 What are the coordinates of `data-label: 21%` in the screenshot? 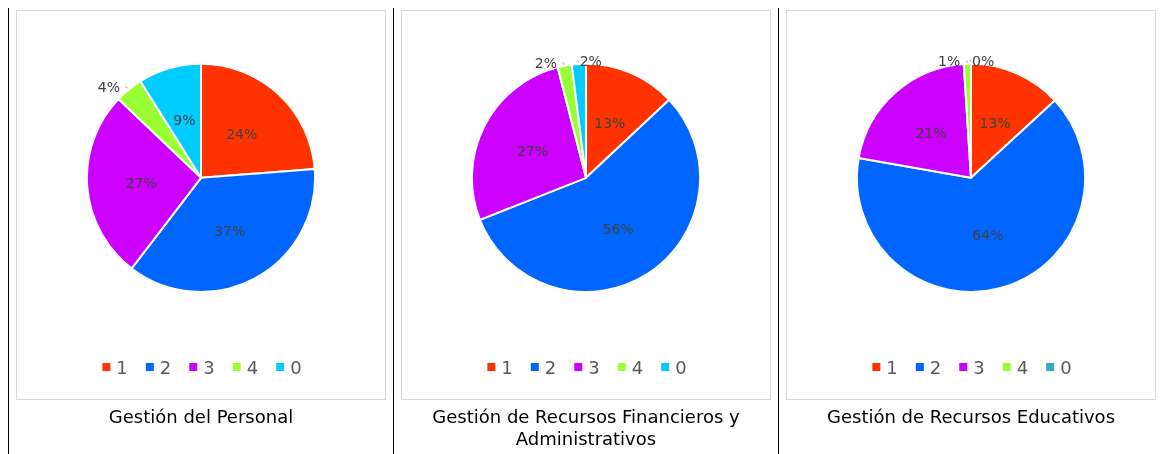 It's located at (931, 133).